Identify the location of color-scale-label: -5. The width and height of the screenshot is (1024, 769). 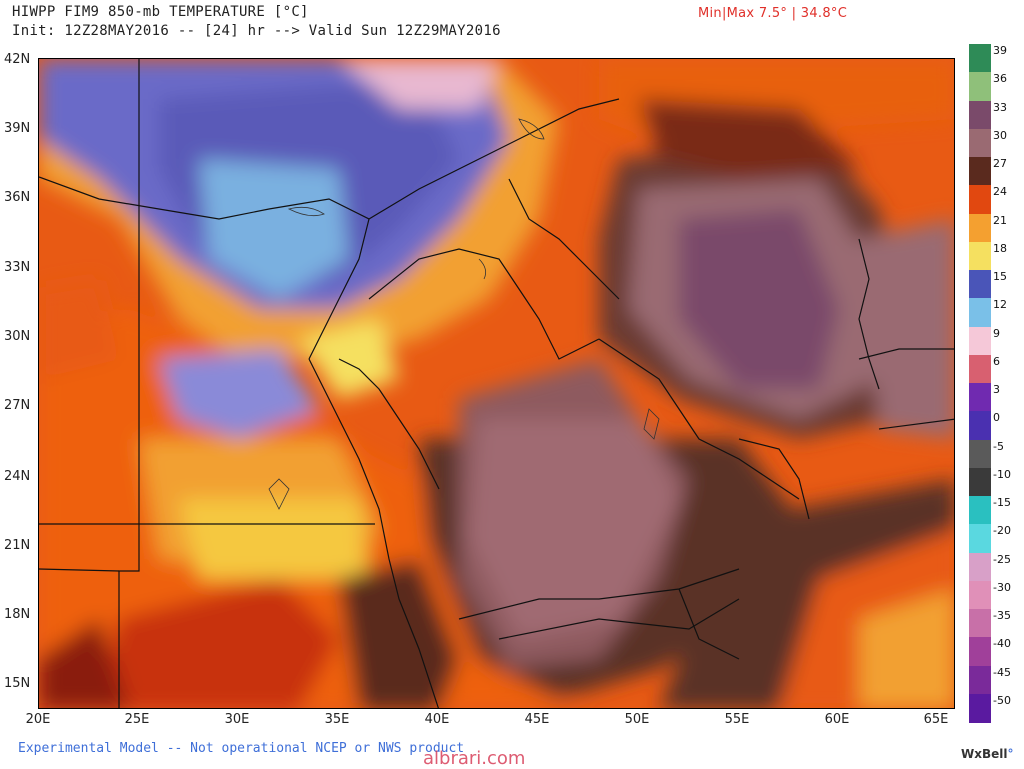
(998, 446).